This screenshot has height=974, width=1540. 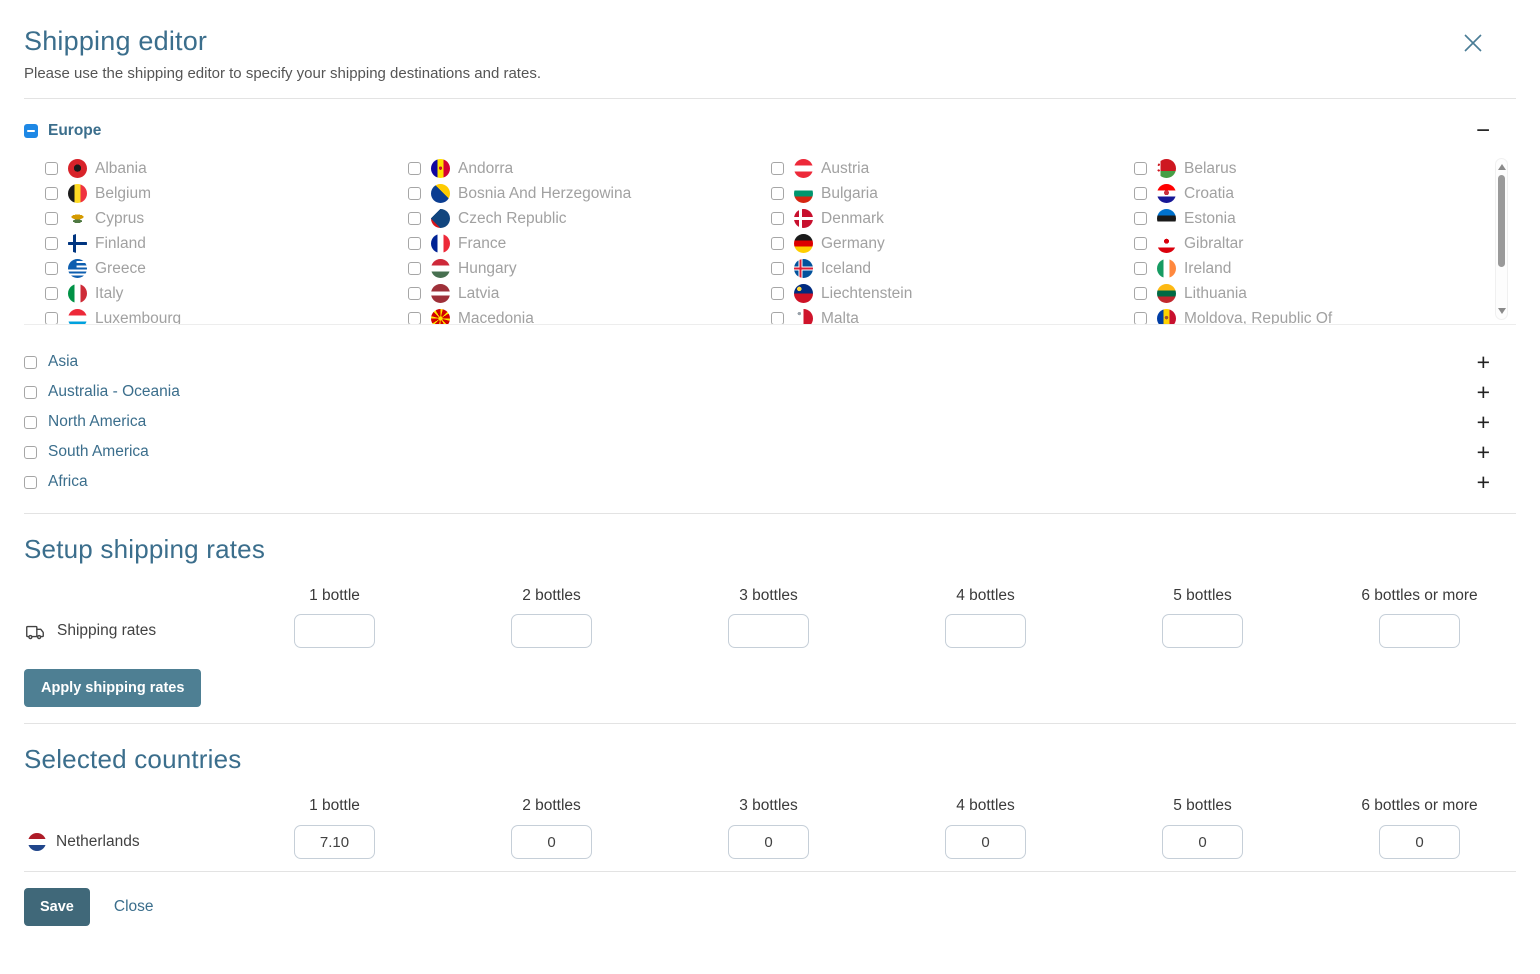 What do you see at coordinates (1315, 168) in the screenshot?
I see `country-row: Belarus` at bounding box center [1315, 168].